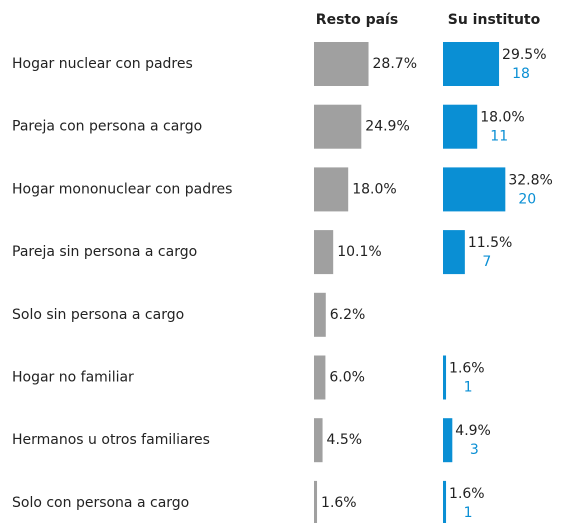  What do you see at coordinates (107, 127) in the screenshot?
I see `category-label: Pareja con persona a cargo` at bounding box center [107, 127].